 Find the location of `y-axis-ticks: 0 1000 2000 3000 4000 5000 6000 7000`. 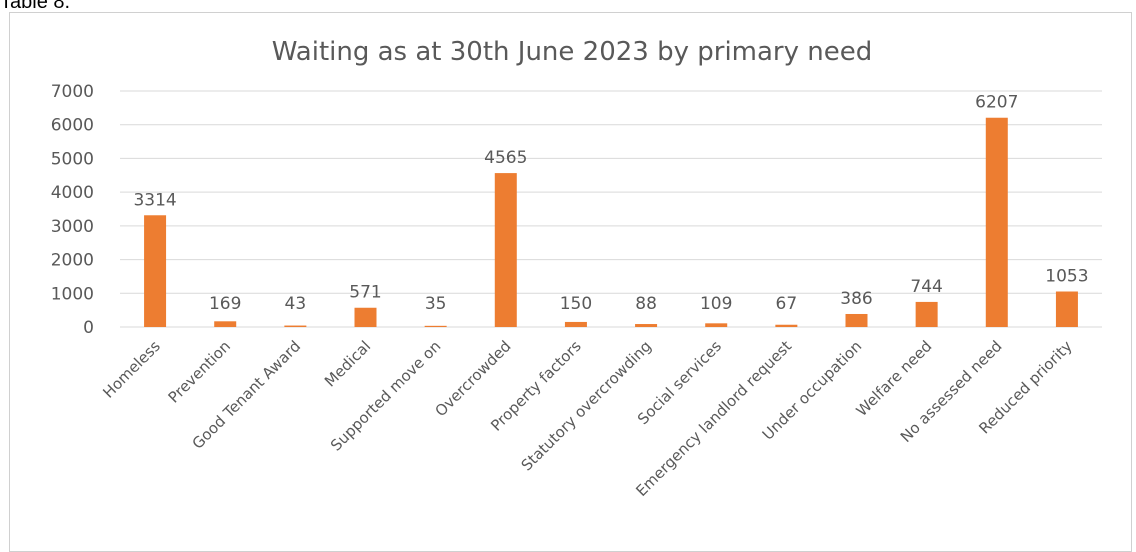

y-axis-ticks: 0 1000 2000 3000 4000 5000 6000 7000 is located at coordinates (72, 210).